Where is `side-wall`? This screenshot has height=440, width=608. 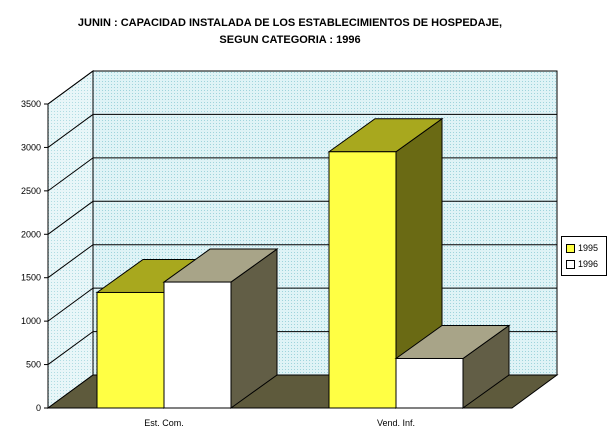
side-wall is located at coordinates (70, 239).